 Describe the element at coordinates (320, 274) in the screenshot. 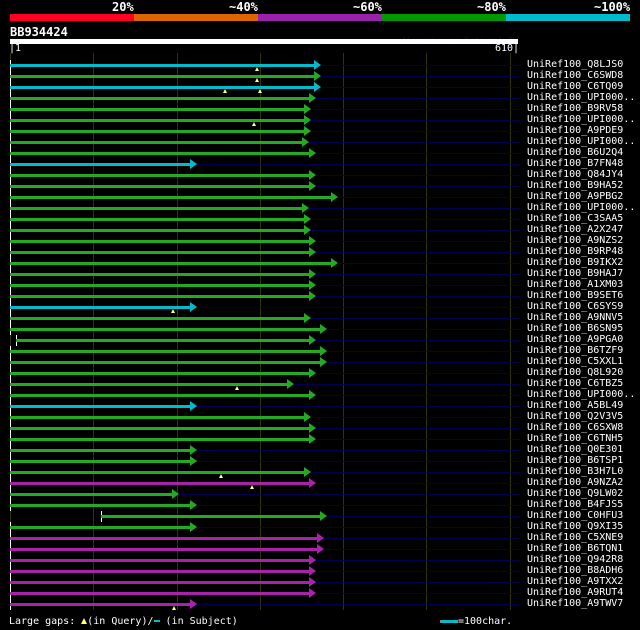

I see `hit-row: UniRef100_B9HAJ7` at that location.